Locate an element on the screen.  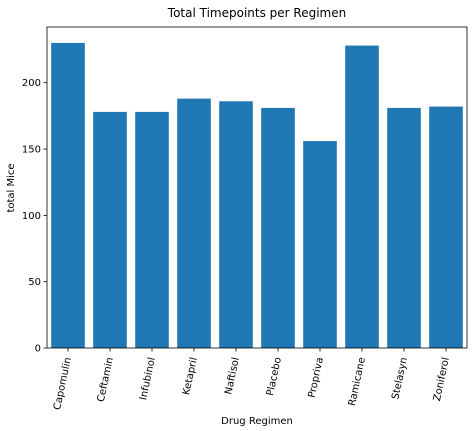
x-tick-label: Infubinol is located at coordinates (148, 378).